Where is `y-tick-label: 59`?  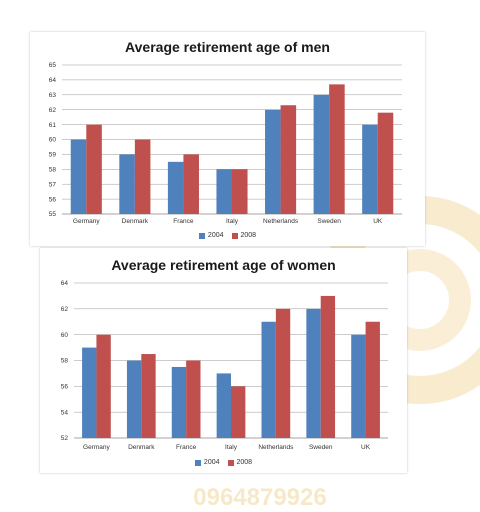 y-tick-label: 59 is located at coordinates (53, 155).